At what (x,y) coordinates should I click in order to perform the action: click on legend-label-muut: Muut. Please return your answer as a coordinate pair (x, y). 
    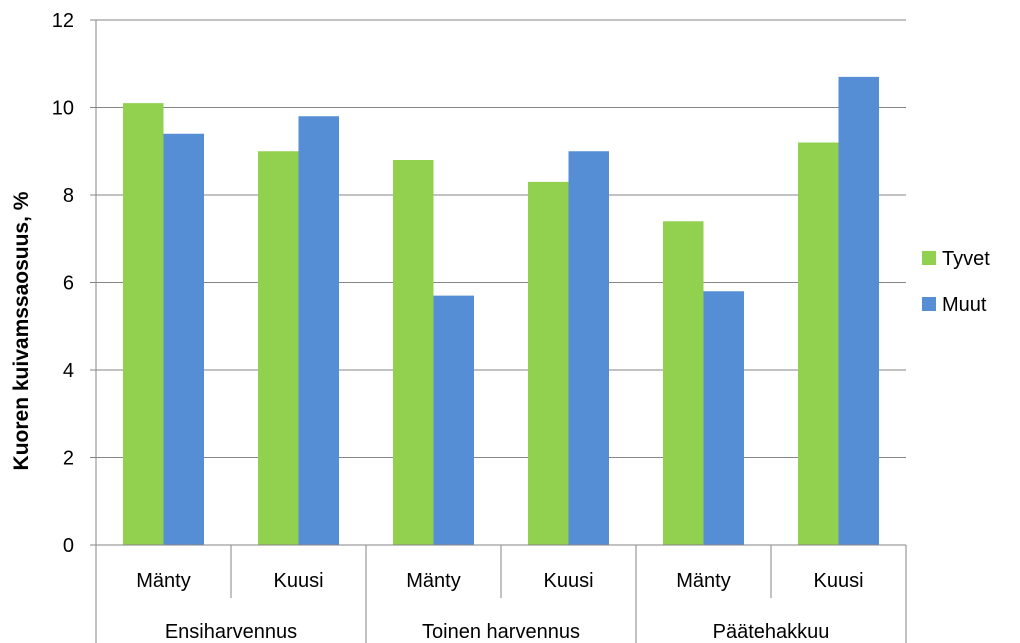
    Looking at the image, I should click on (964, 305).